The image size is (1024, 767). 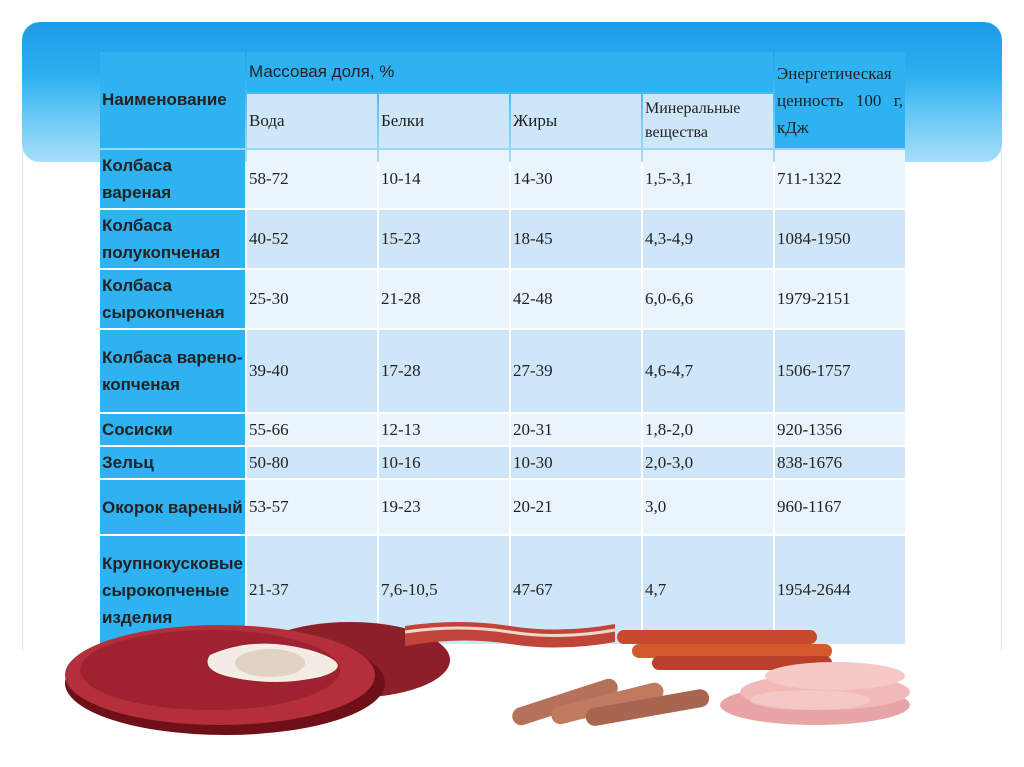 I want to click on cell-protein: 21-28, so click(x=444, y=299).